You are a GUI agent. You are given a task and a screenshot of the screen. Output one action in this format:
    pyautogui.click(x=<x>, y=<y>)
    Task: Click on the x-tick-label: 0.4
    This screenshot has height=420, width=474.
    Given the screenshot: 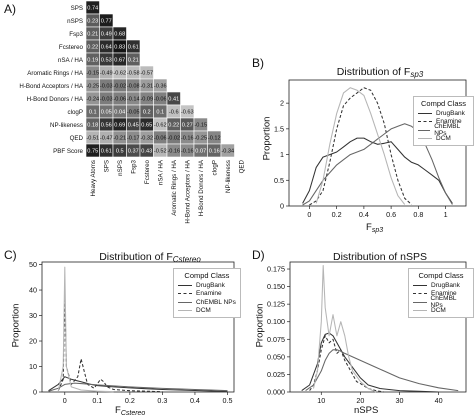 What is the action you would take?
    pyautogui.click(x=364, y=214)
    